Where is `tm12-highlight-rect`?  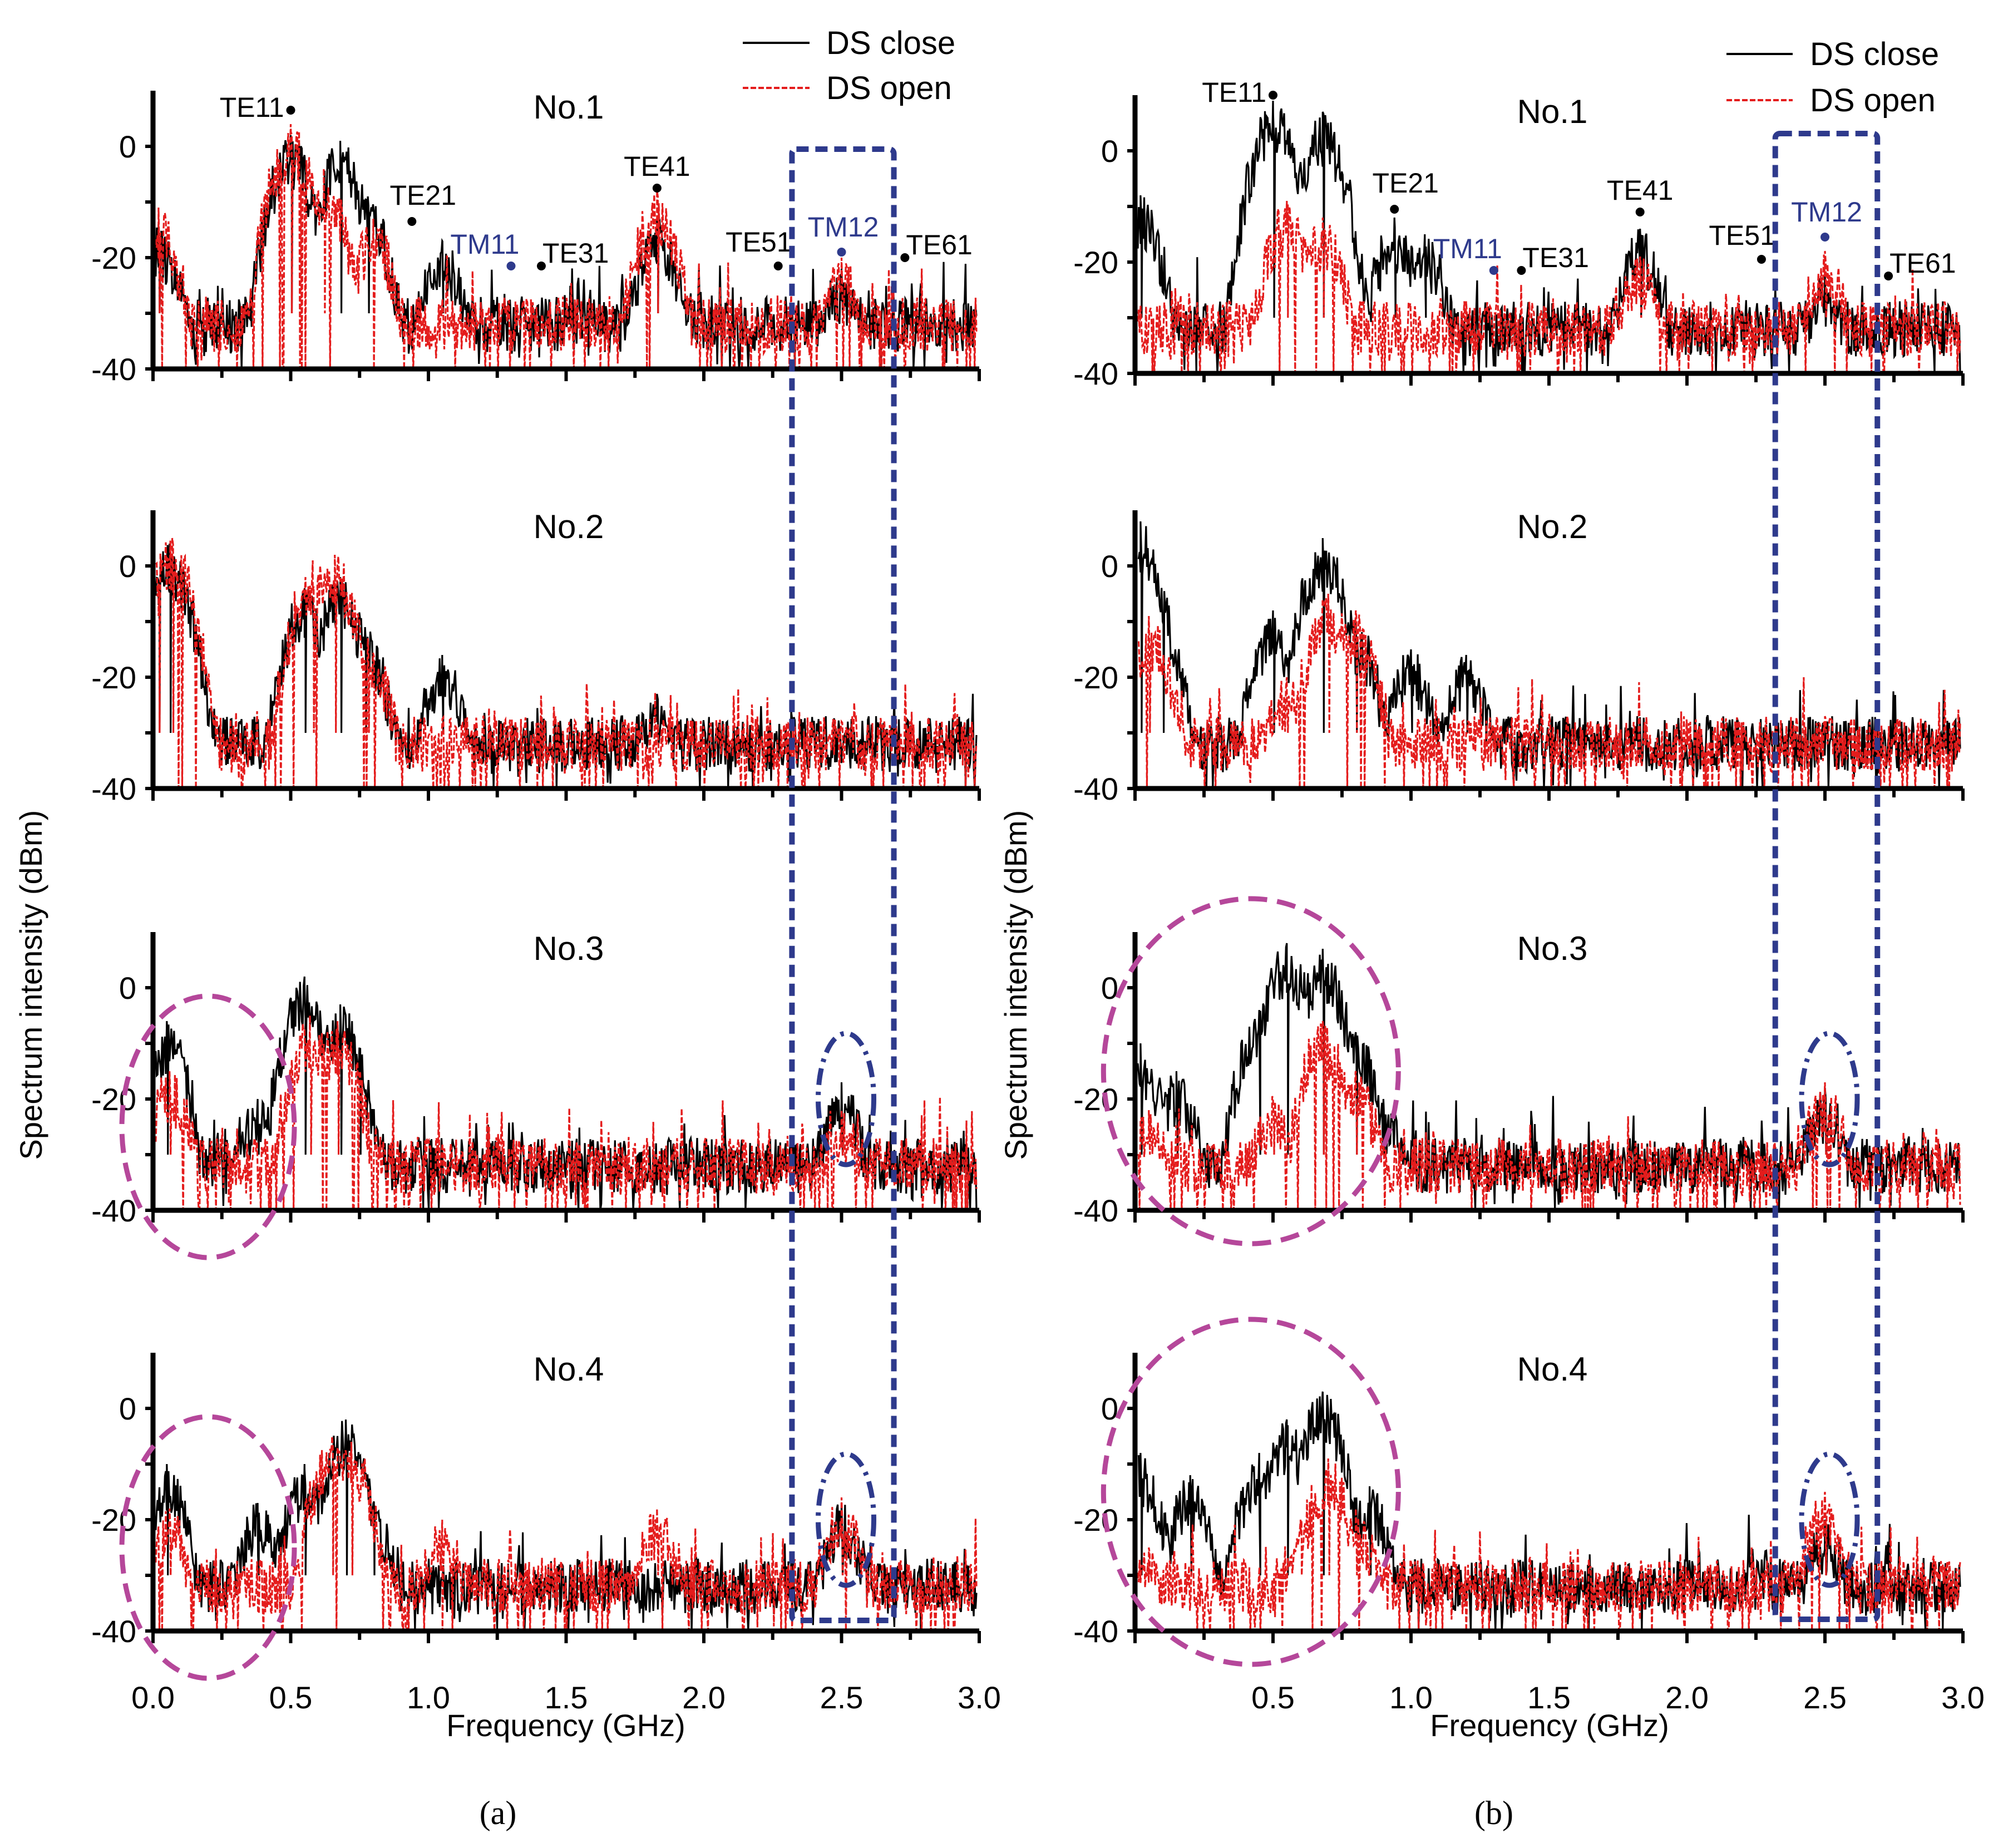 tm12-highlight-rect is located at coordinates (1827, 876).